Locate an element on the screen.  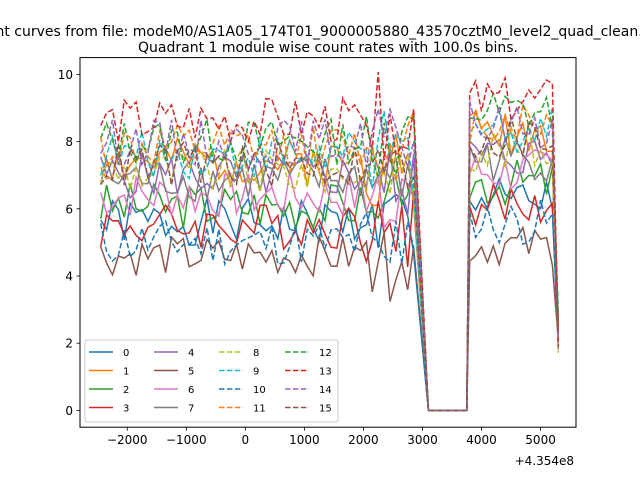
legend-label-12: 12 is located at coordinates (325, 353).